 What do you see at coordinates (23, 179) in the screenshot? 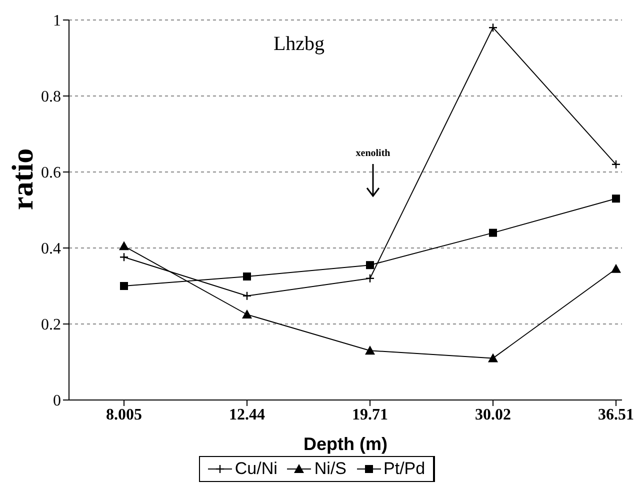
I see `y-axis-title: ratio` at bounding box center [23, 179].